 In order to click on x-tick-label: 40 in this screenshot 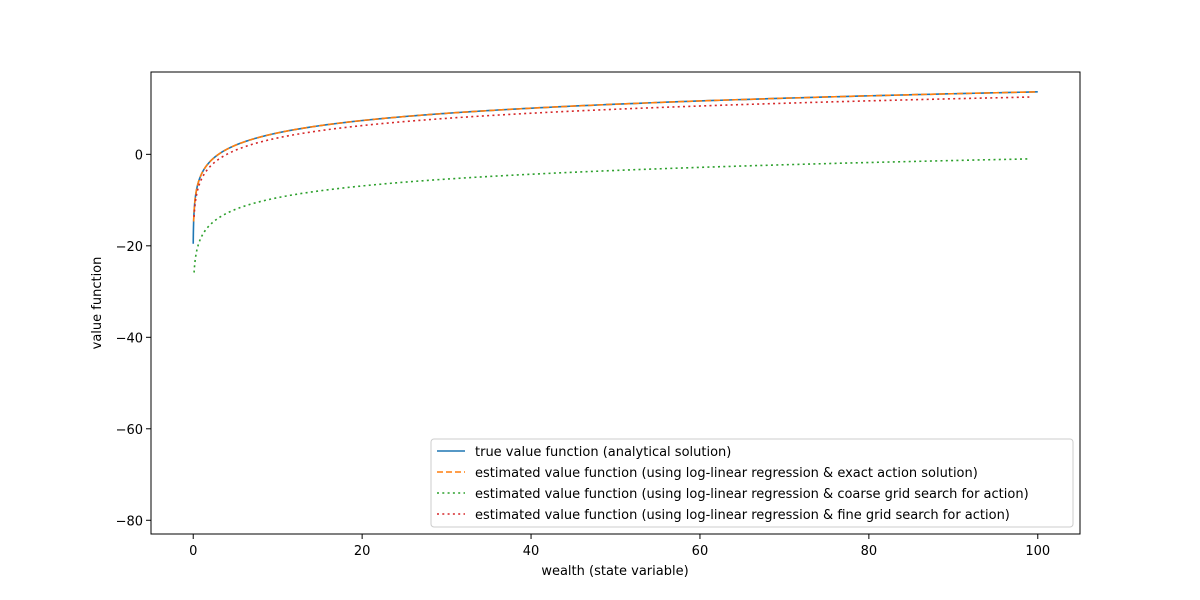, I will do `click(531, 551)`.